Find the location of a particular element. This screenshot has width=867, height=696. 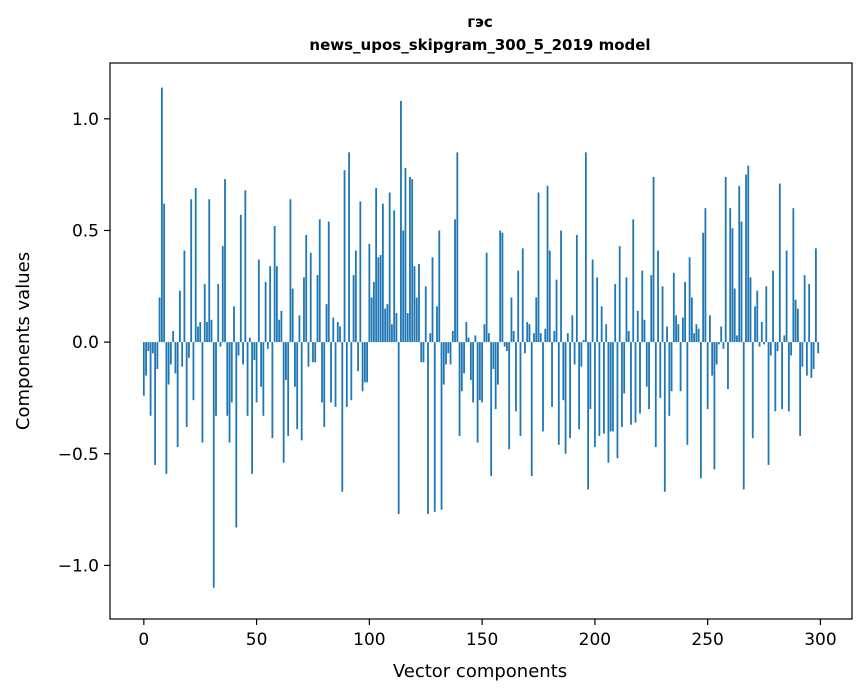

x-tick-label: 200 is located at coordinates (595, 640).